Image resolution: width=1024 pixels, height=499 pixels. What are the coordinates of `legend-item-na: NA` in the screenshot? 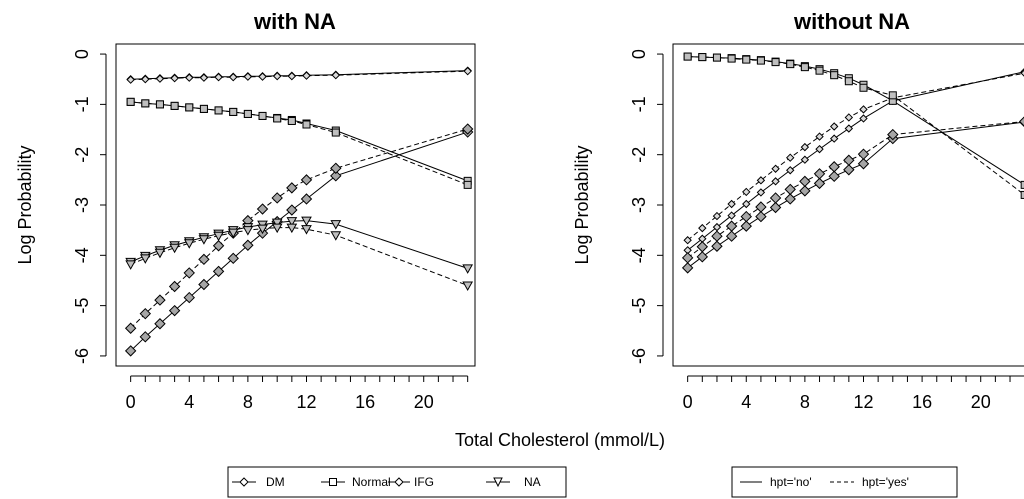 It's located at (513, 482).